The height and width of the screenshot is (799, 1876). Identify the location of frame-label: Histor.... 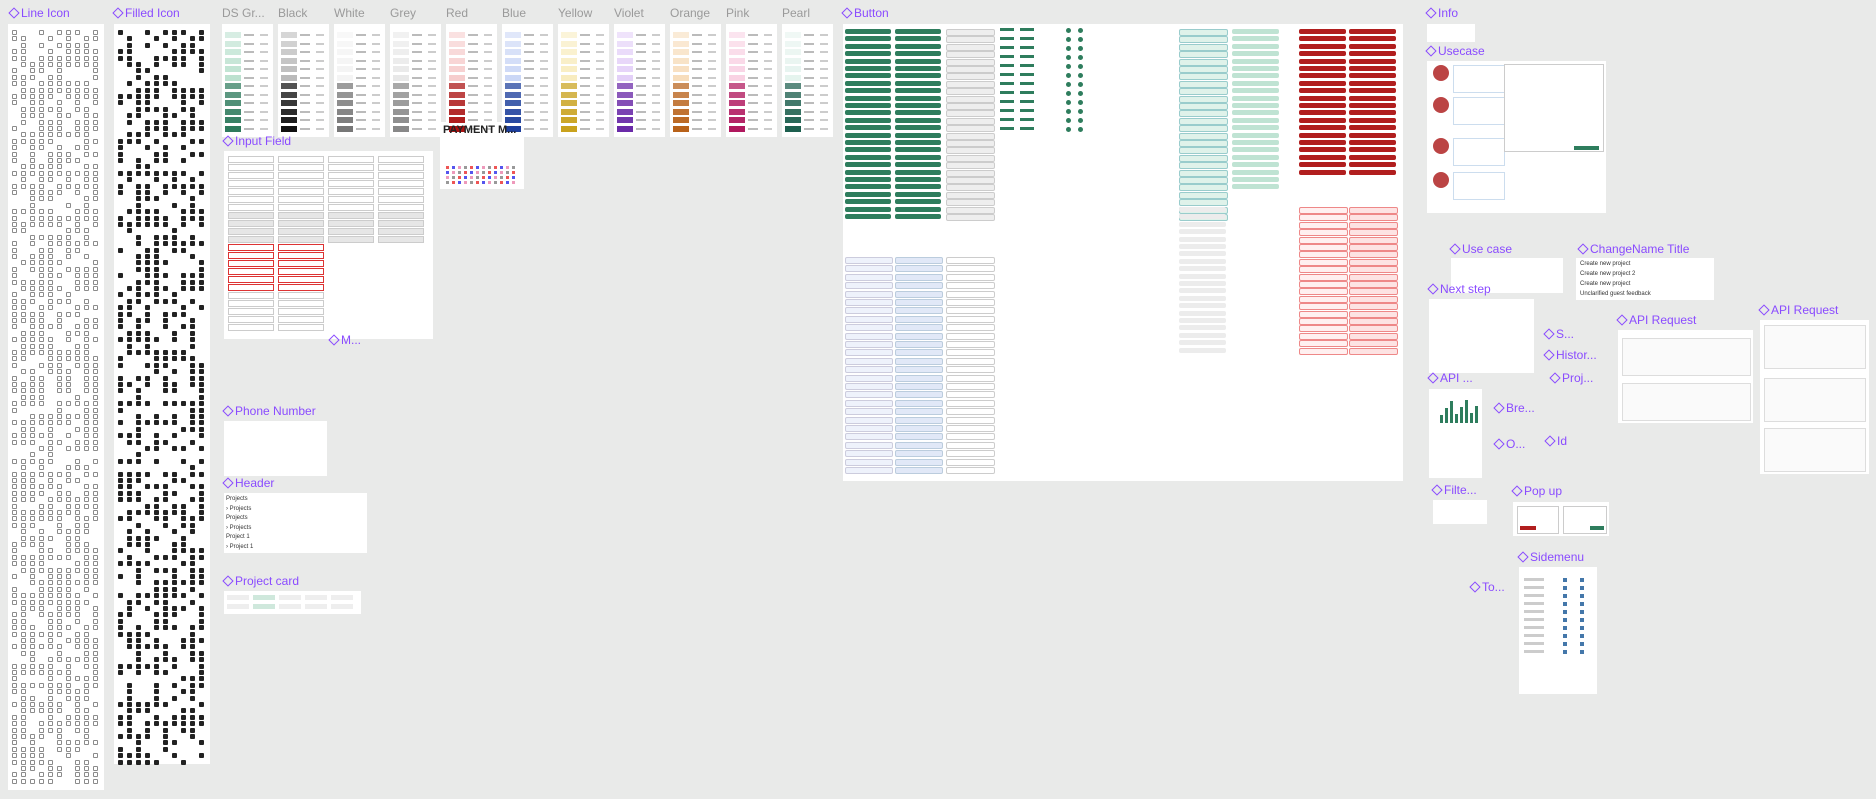
(1570, 355).